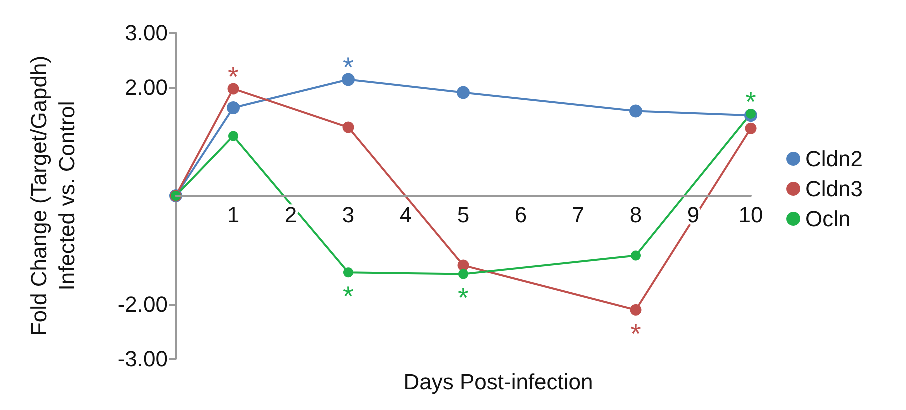 Image resolution: width=906 pixels, height=410 pixels. I want to click on x-tick-label: 8, so click(636, 215).